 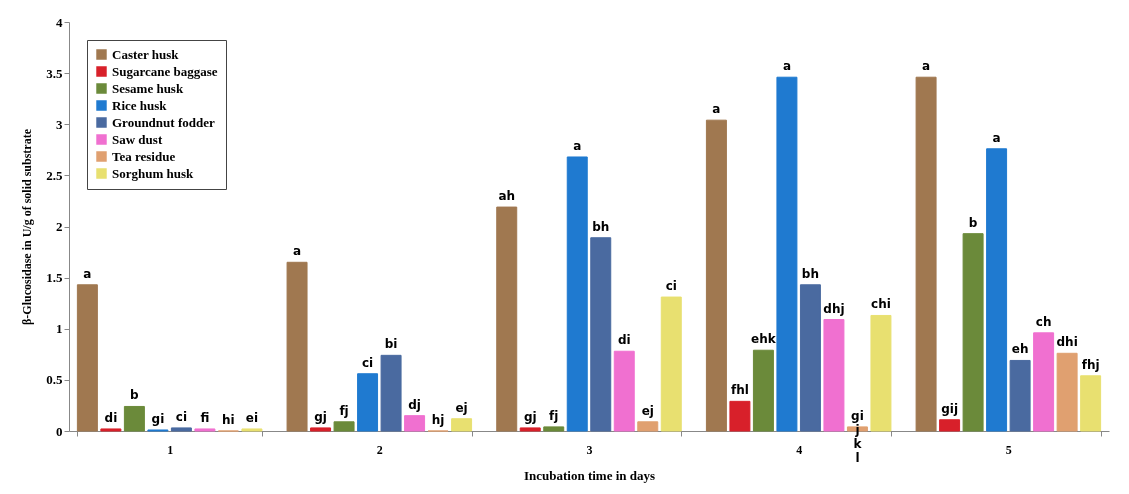 I want to click on data-label: eh, so click(x=1020, y=349).